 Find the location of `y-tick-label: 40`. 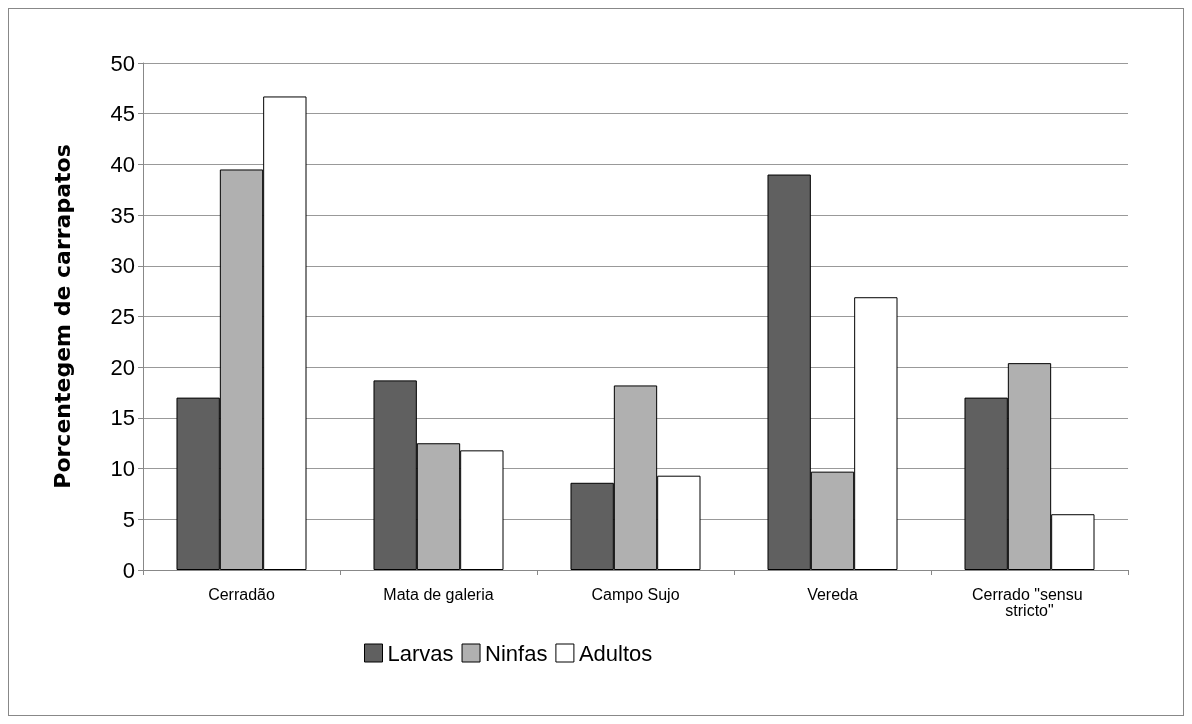

y-tick-label: 40 is located at coordinates (122, 164).